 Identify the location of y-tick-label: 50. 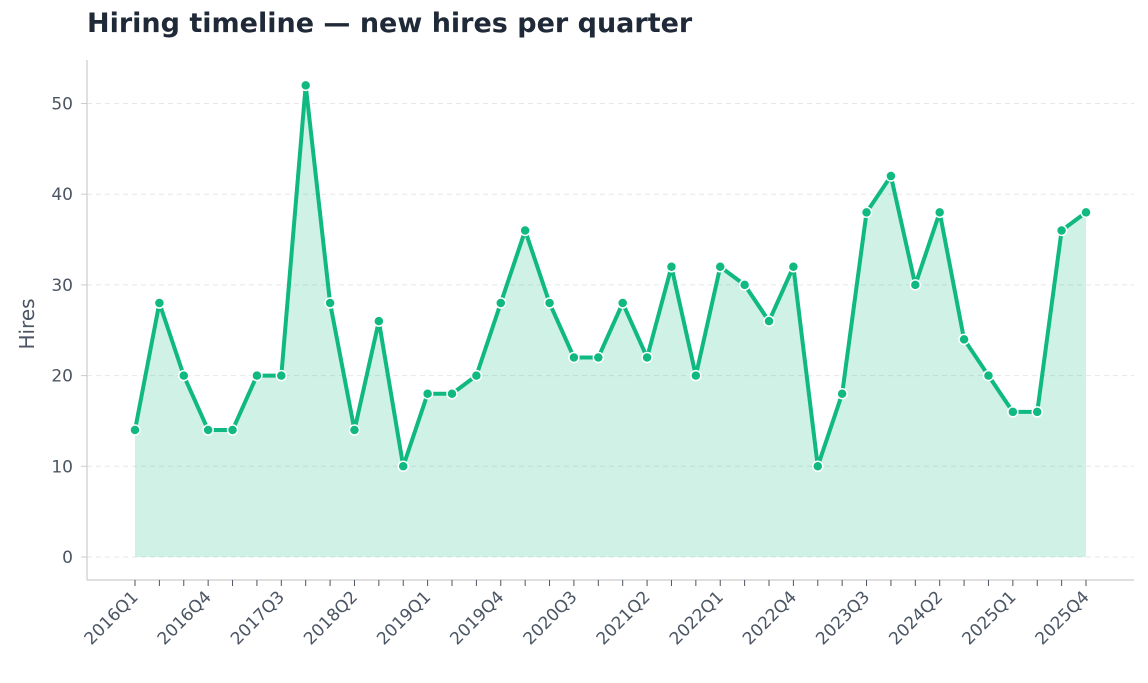
(62, 105).